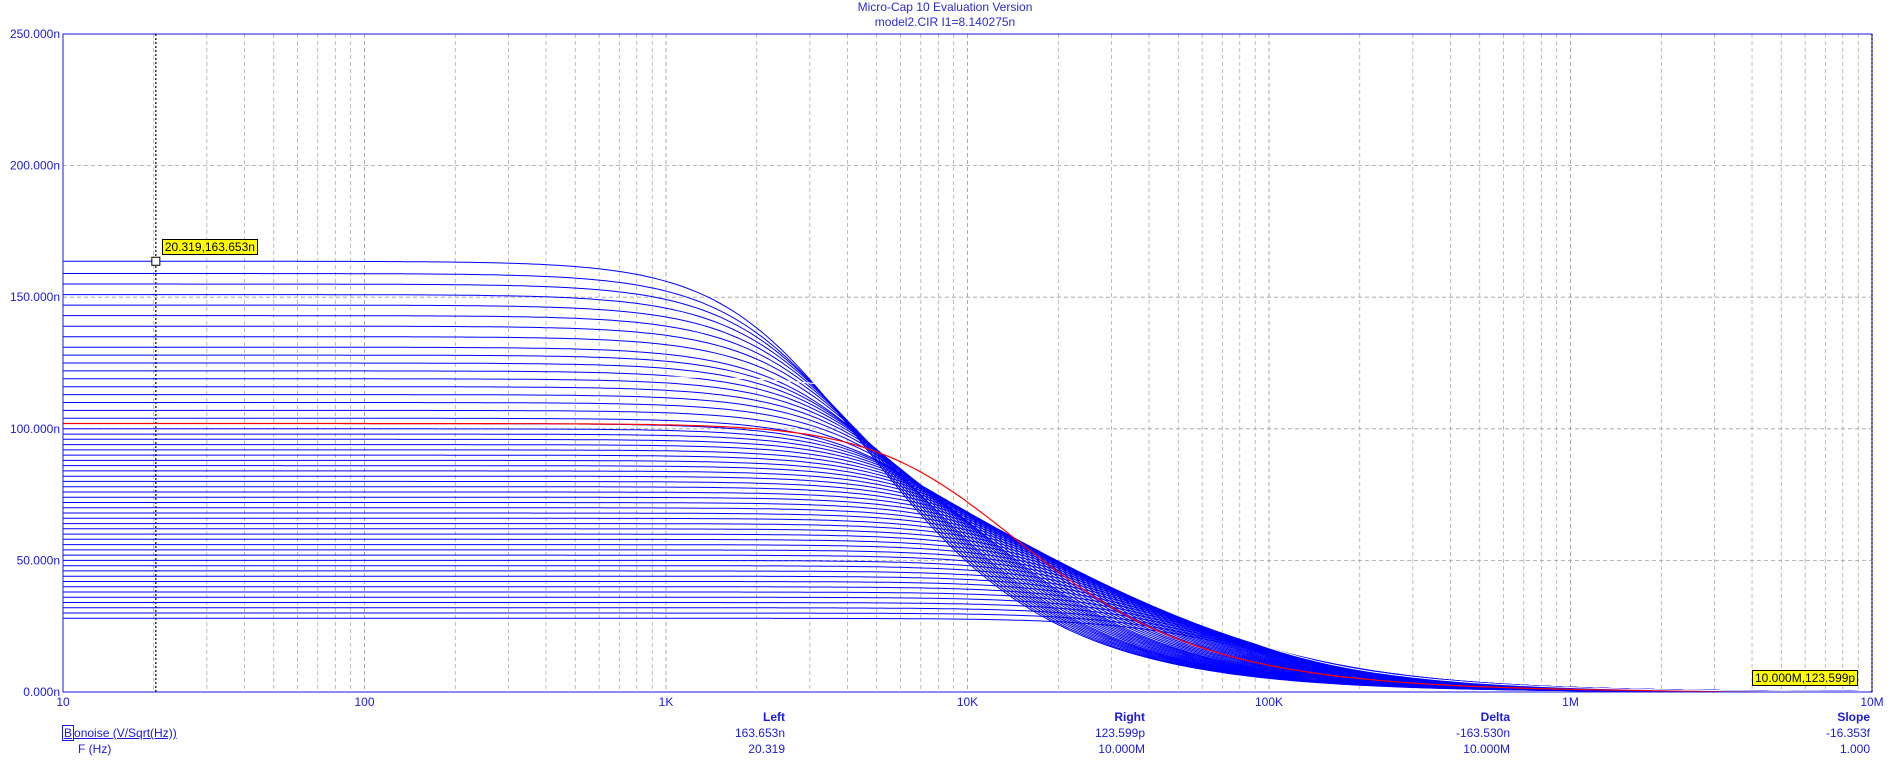 This screenshot has width=1890, height=760. Describe the element at coordinates (125, 733) in the screenshot. I see `series-name: onoise (V/Sqrt(Hz))` at that location.